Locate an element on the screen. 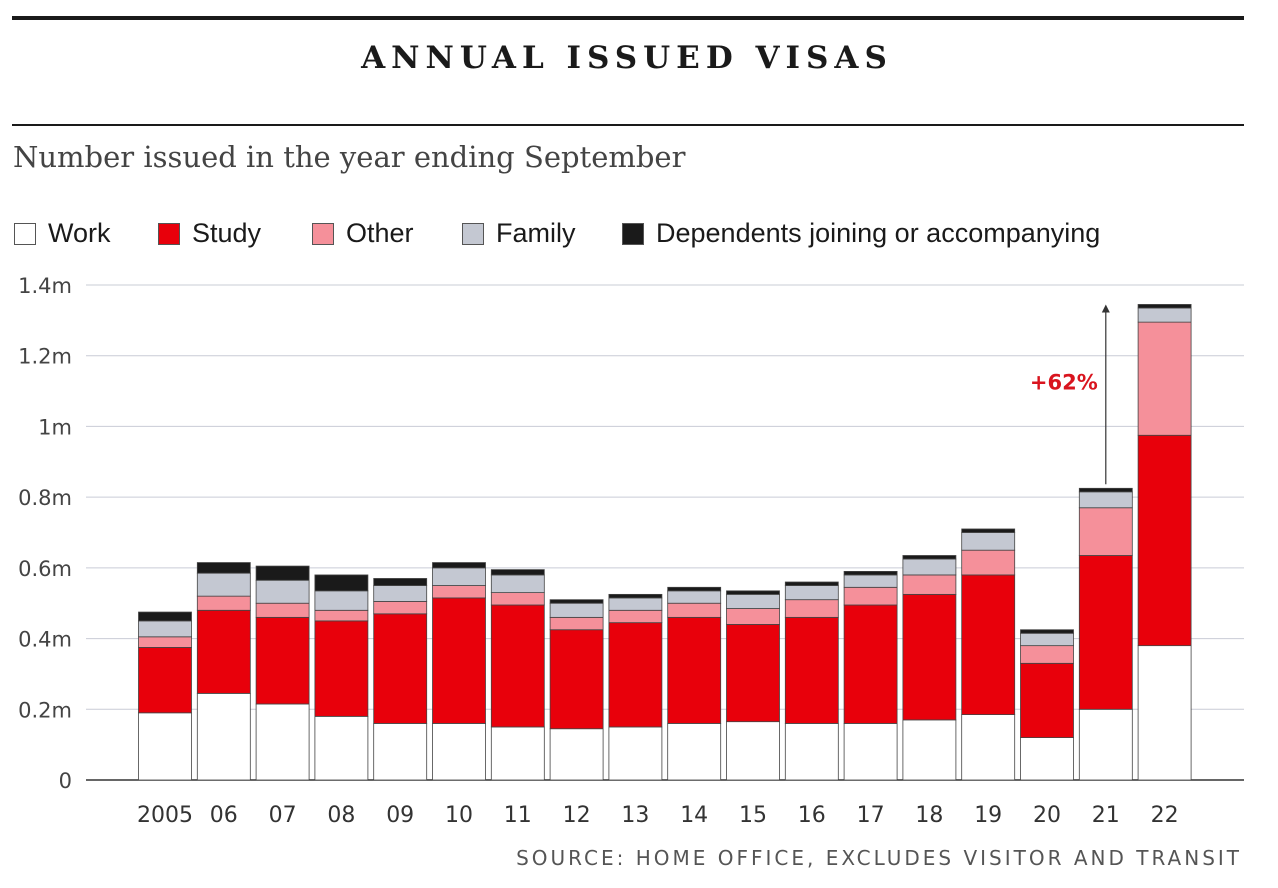 This screenshot has height=888, width=1278. legend-label-family: Family is located at coordinates (536, 233).